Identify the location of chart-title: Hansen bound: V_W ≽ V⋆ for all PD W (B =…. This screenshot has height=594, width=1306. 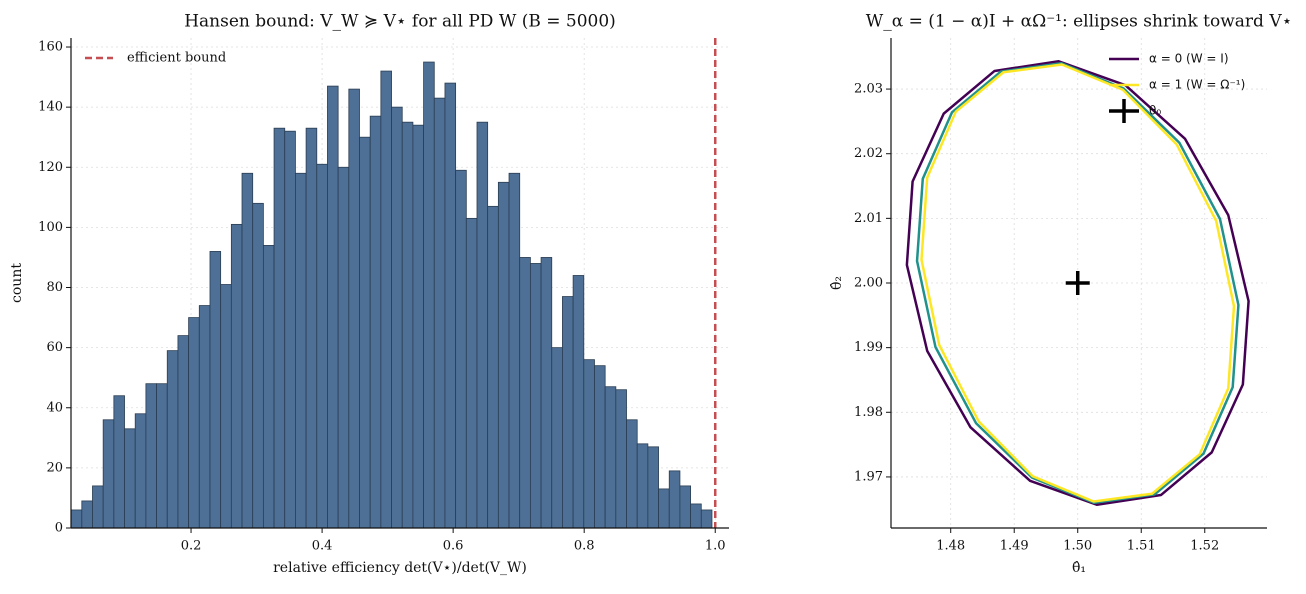
(400, 22).